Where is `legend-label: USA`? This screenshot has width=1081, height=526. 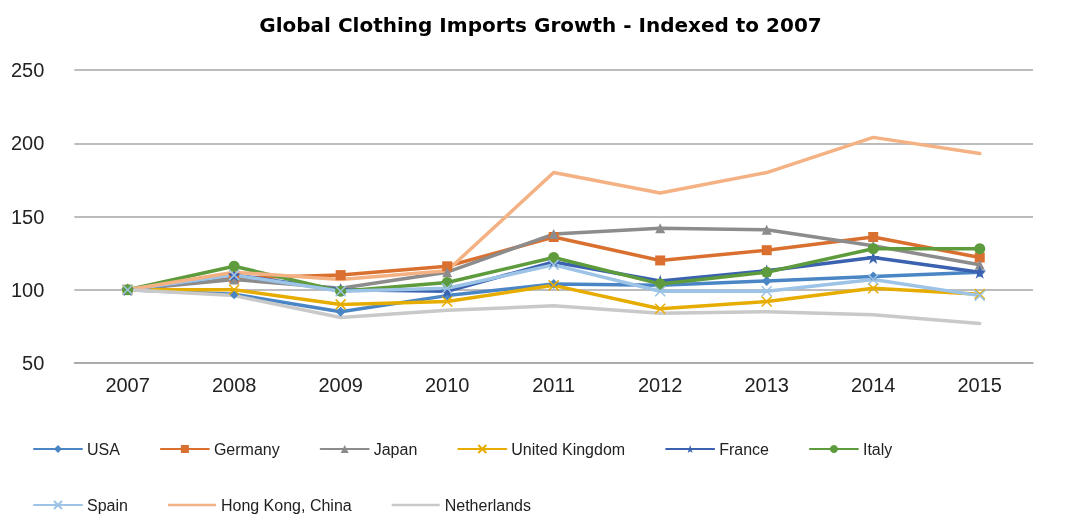 legend-label: USA is located at coordinates (104, 449).